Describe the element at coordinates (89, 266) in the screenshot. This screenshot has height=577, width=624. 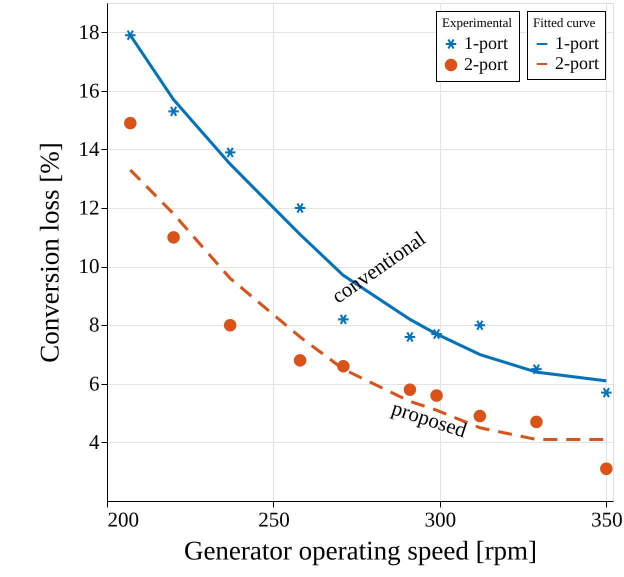
I see `y-tick-label: 10` at that location.